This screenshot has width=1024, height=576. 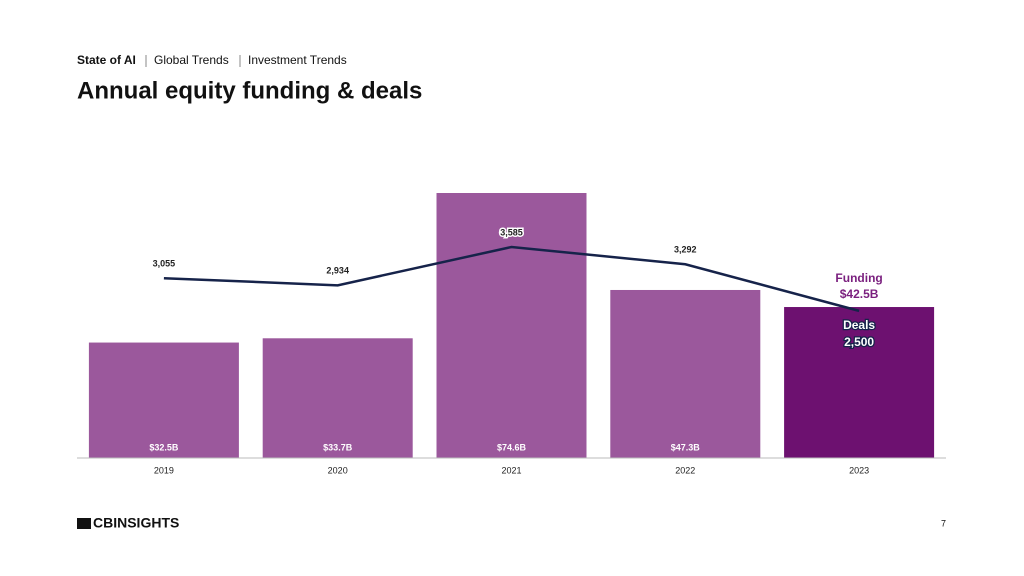 What do you see at coordinates (685, 250) in the screenshot?
I see `line-value-label: 3,292` at bounding box center [685, 250].